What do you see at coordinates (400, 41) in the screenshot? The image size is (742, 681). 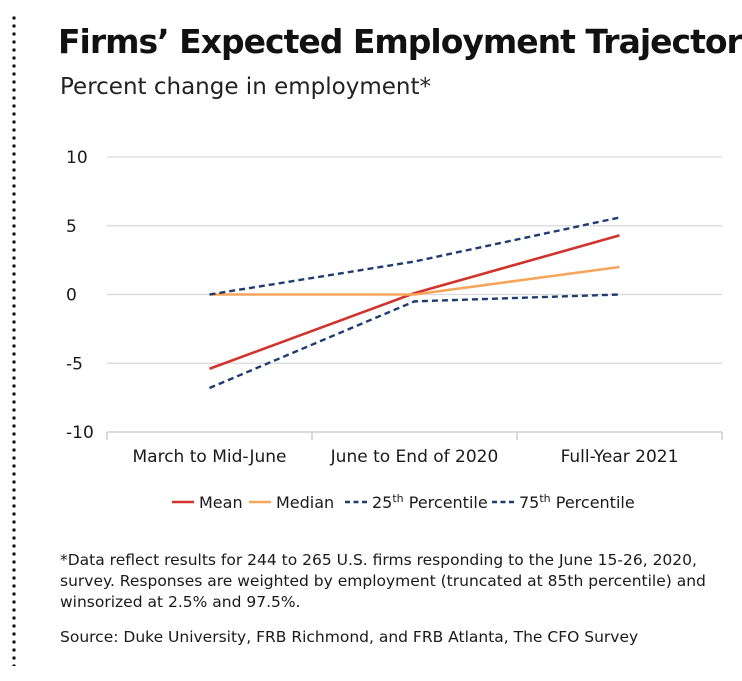 I see `chart-title: Firms’ Expected Employment Trajectory` at bounding box center [400, 41].